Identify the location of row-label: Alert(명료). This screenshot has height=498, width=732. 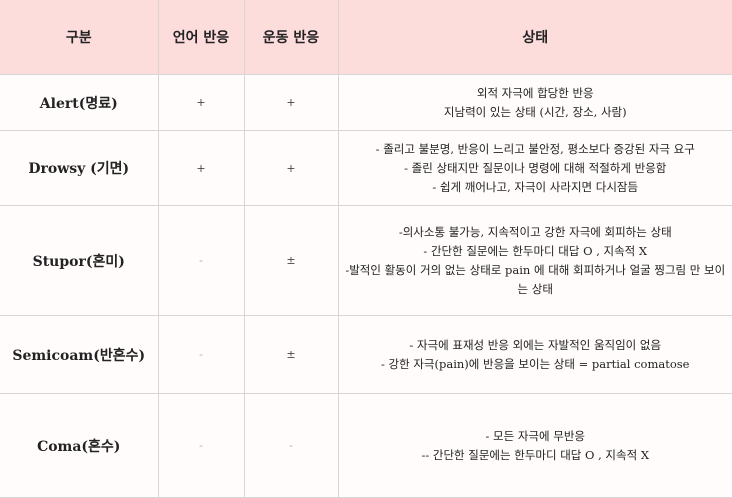
(79, 102).